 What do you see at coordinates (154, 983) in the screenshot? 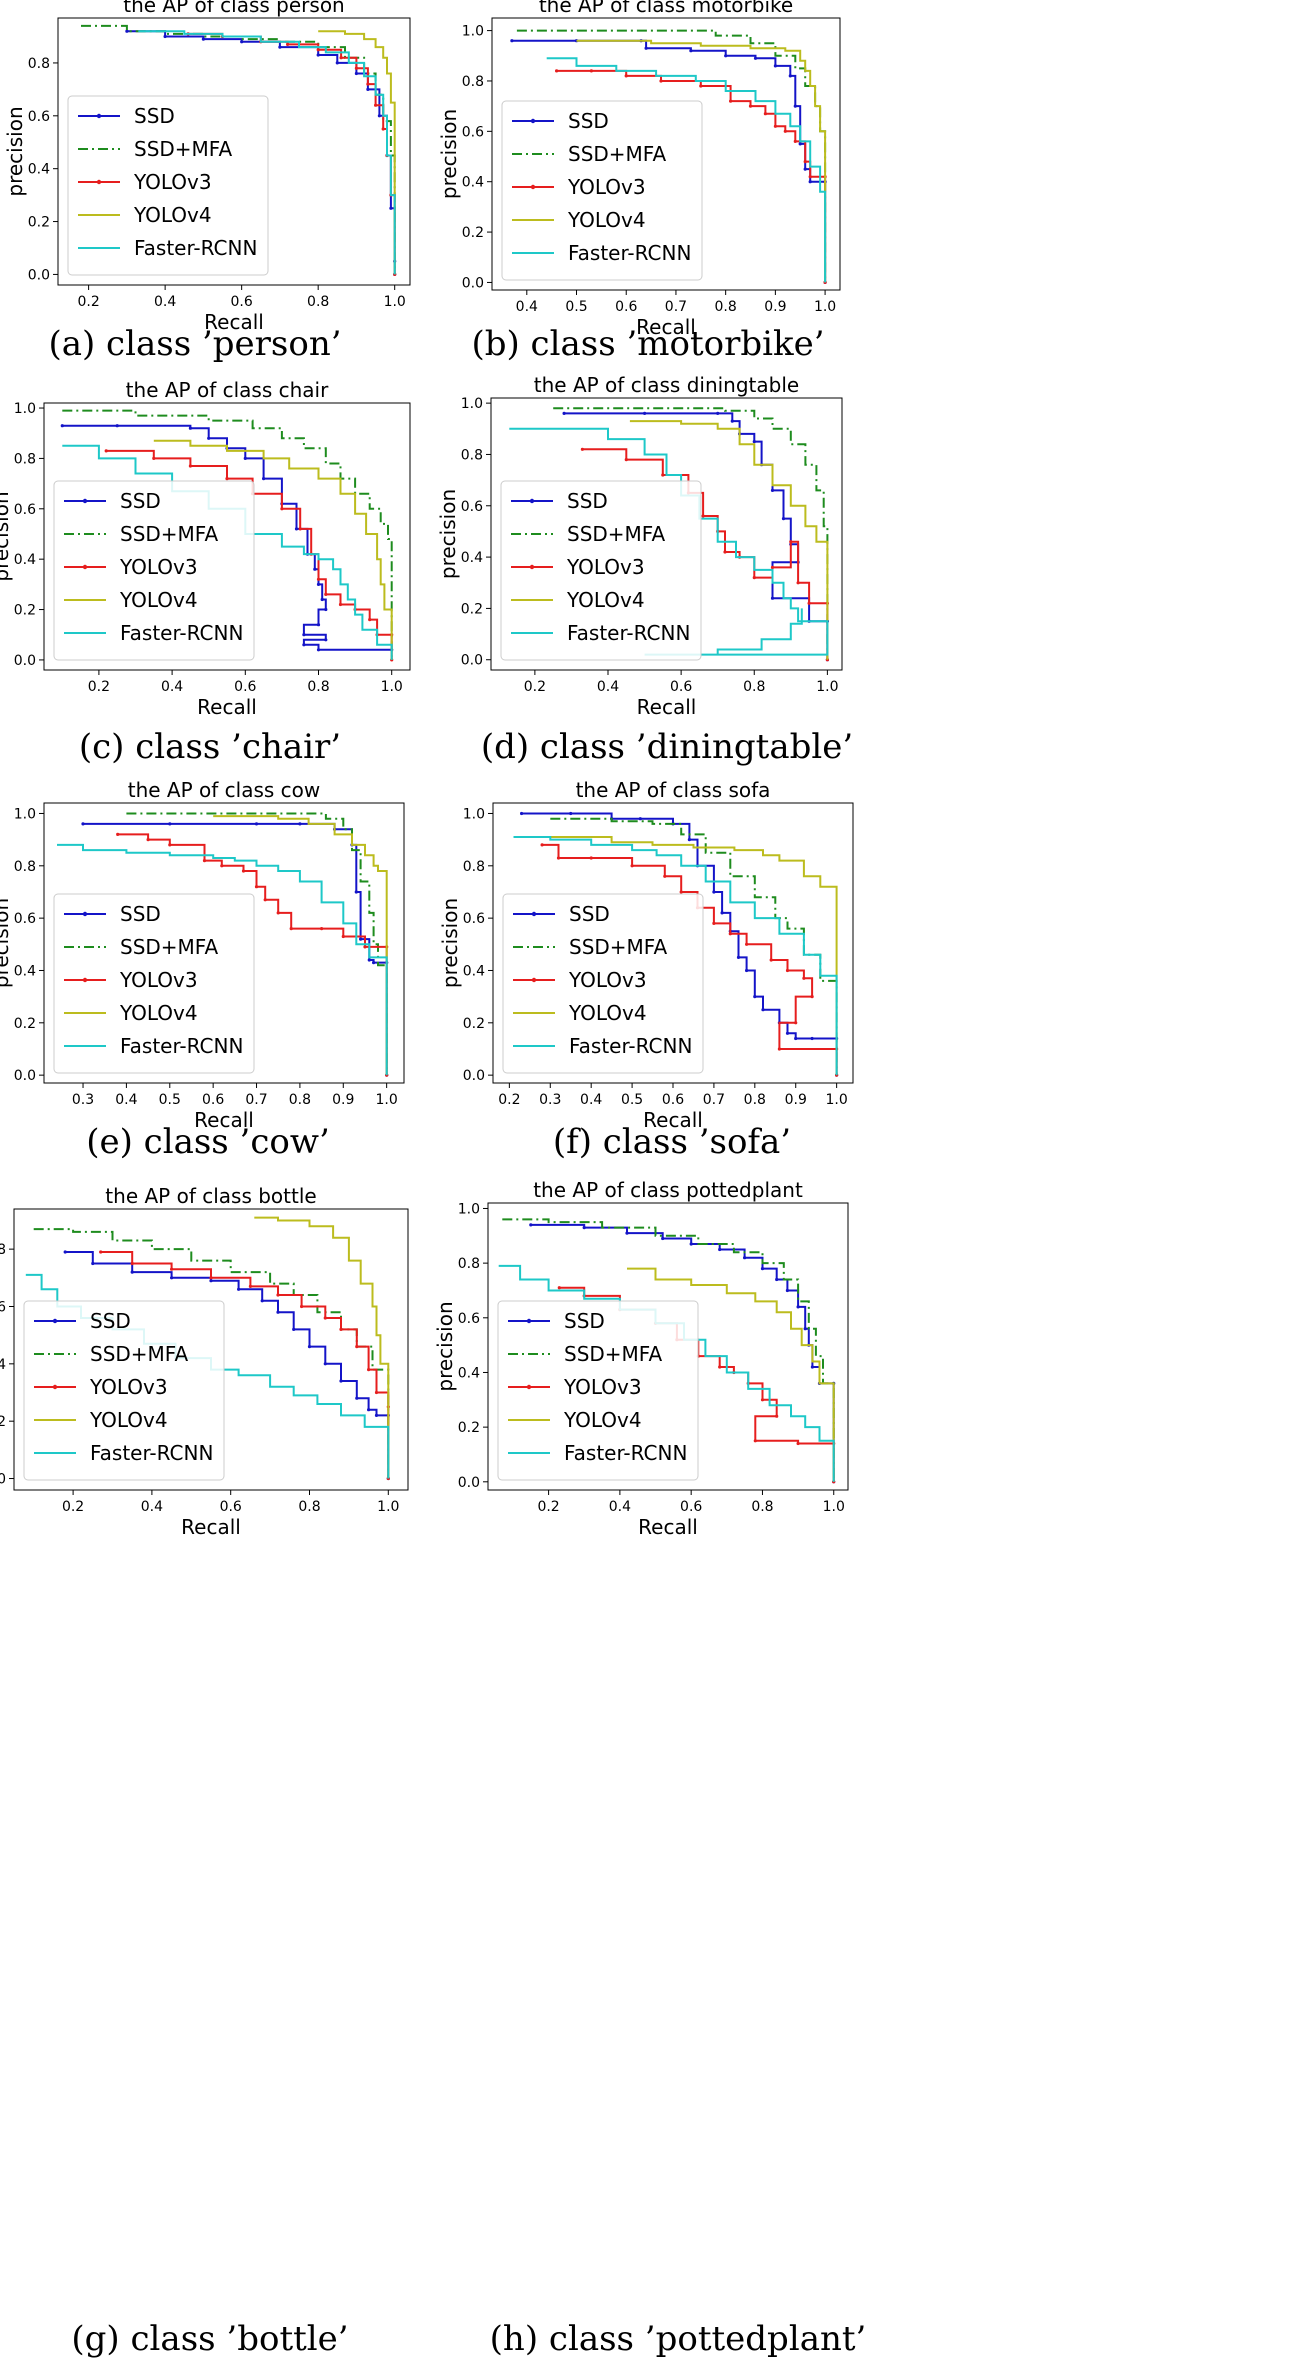
I see `legend: SSD SSD+MFA YOLOv3 YOLOv4 Faster-RCNN` at bounding box center [154, 983].